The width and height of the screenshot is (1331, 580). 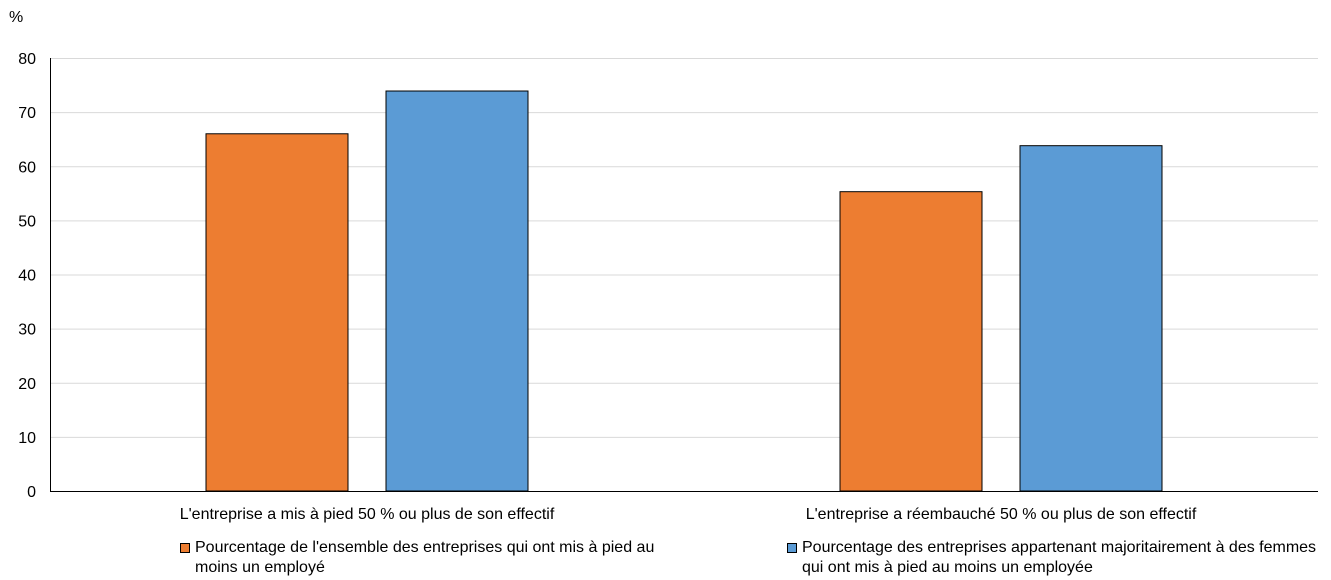 I want to click on y-tick-label: 70, so click(x=27, y=113).